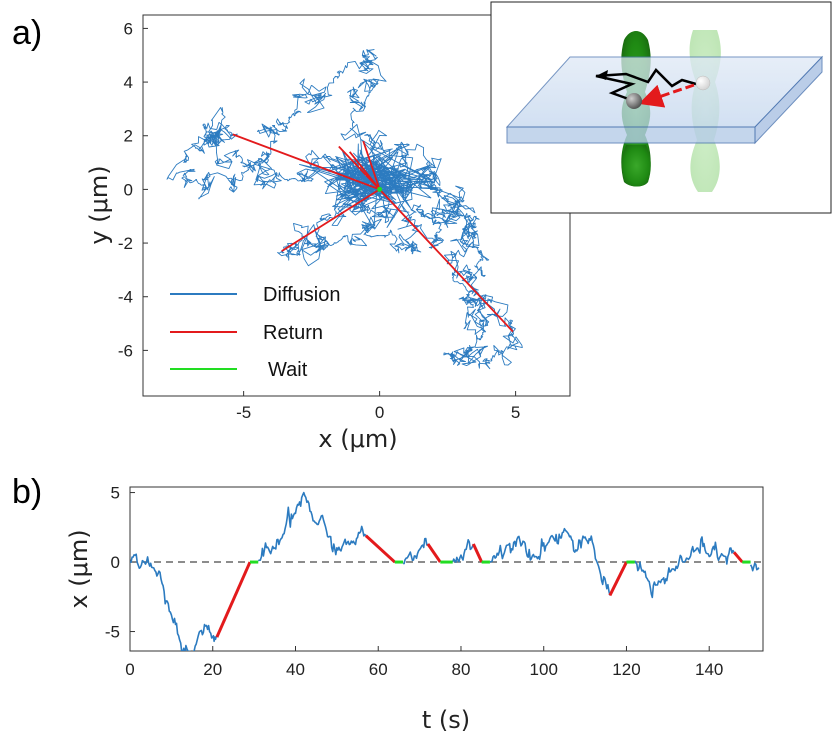  What do you see at coordinates (636, 166) in the screenshot?
I see `trap-beam-lower` at bounding box center [636, 166].